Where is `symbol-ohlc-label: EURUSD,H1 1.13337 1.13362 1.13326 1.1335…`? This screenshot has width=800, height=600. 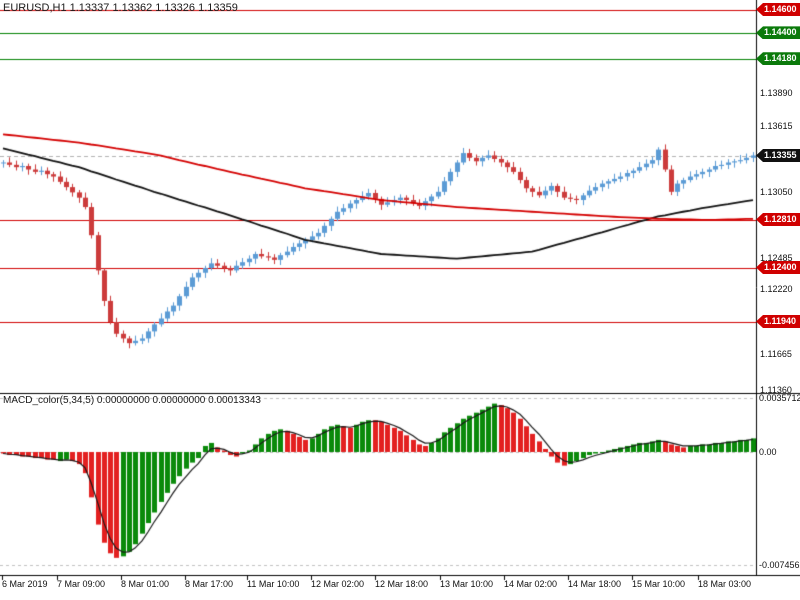
symbol-ohlc-label: EURUSD,H1 1.13337 1.13362 1.13326 1.1335… is located at coordinates (120, 8).